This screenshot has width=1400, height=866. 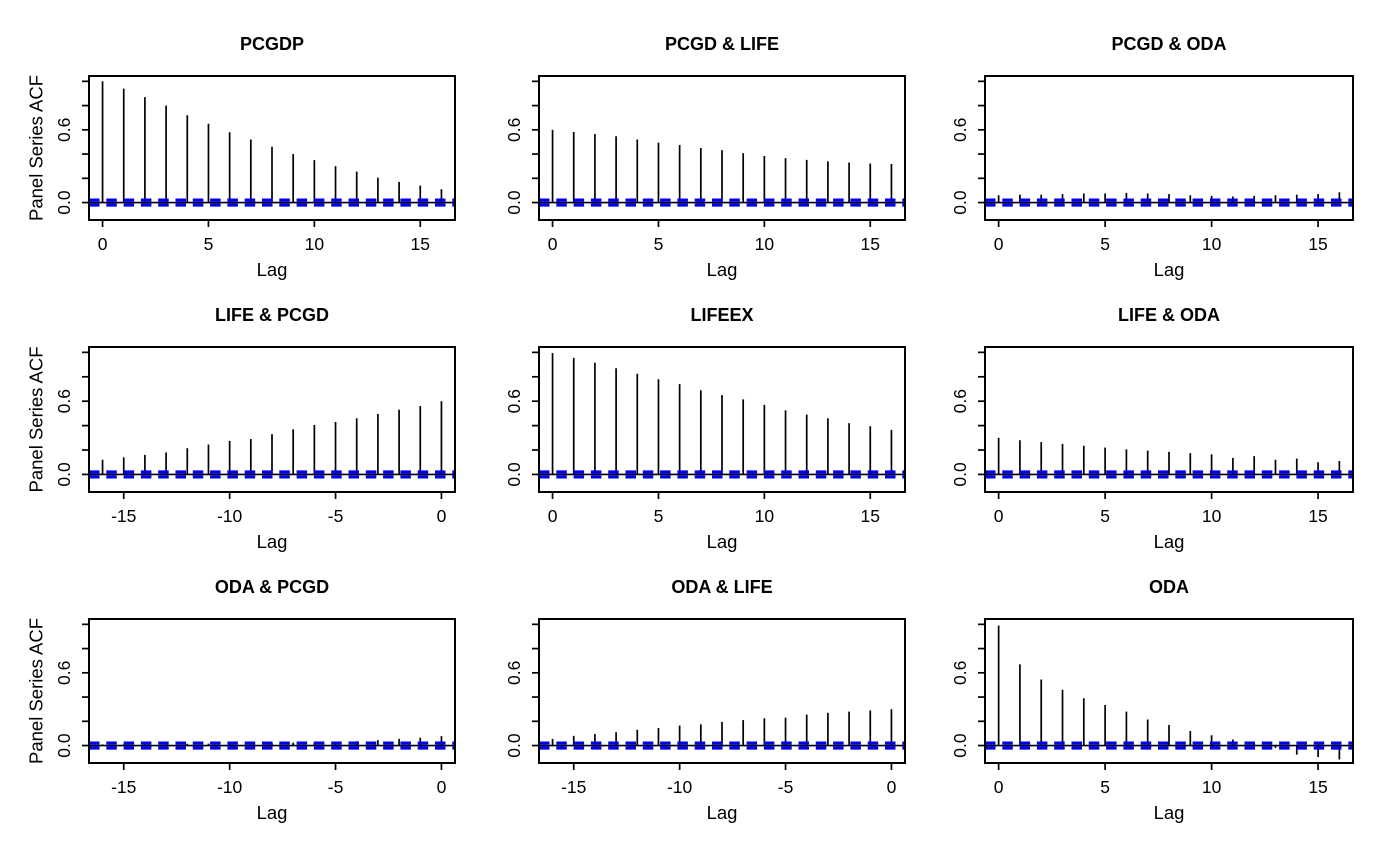 I want to click on acf-panel-8: 0.0 0.6 -15 -10 -5 0 ODA & LIFE Lag, so click(x=705, y=700).